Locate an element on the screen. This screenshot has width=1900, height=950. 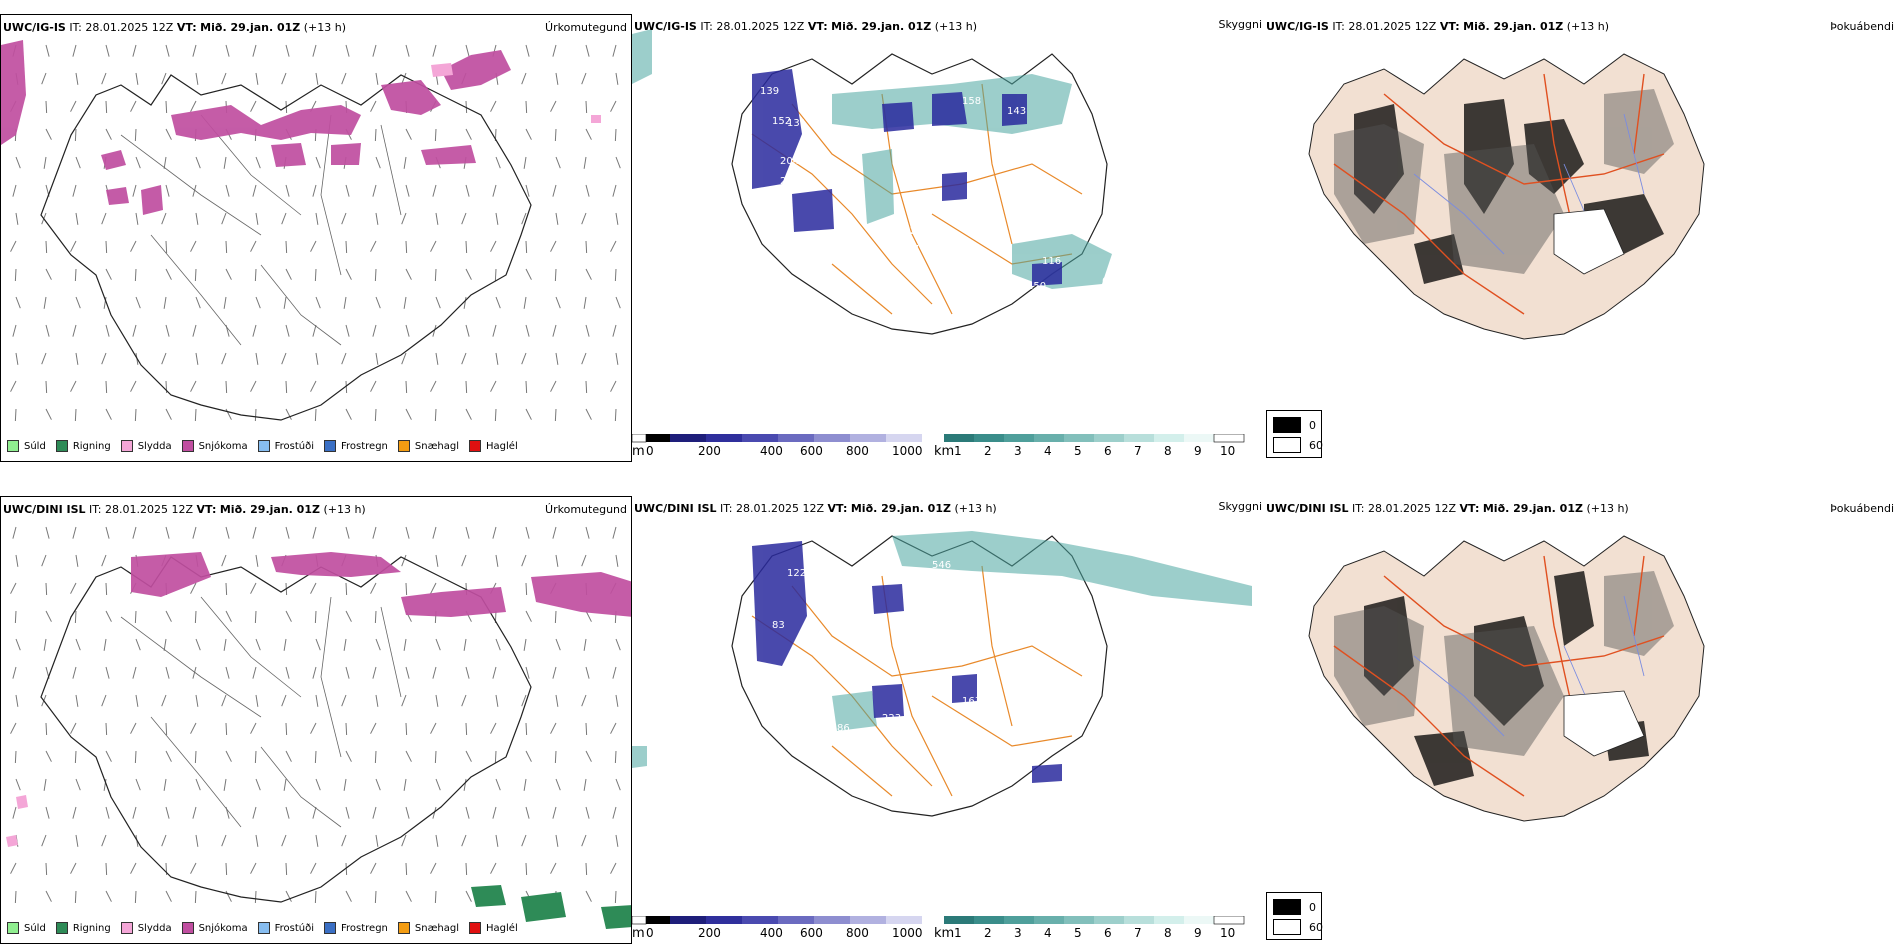
colorbar-tick: 9 is located at coordinates (1198, 451).